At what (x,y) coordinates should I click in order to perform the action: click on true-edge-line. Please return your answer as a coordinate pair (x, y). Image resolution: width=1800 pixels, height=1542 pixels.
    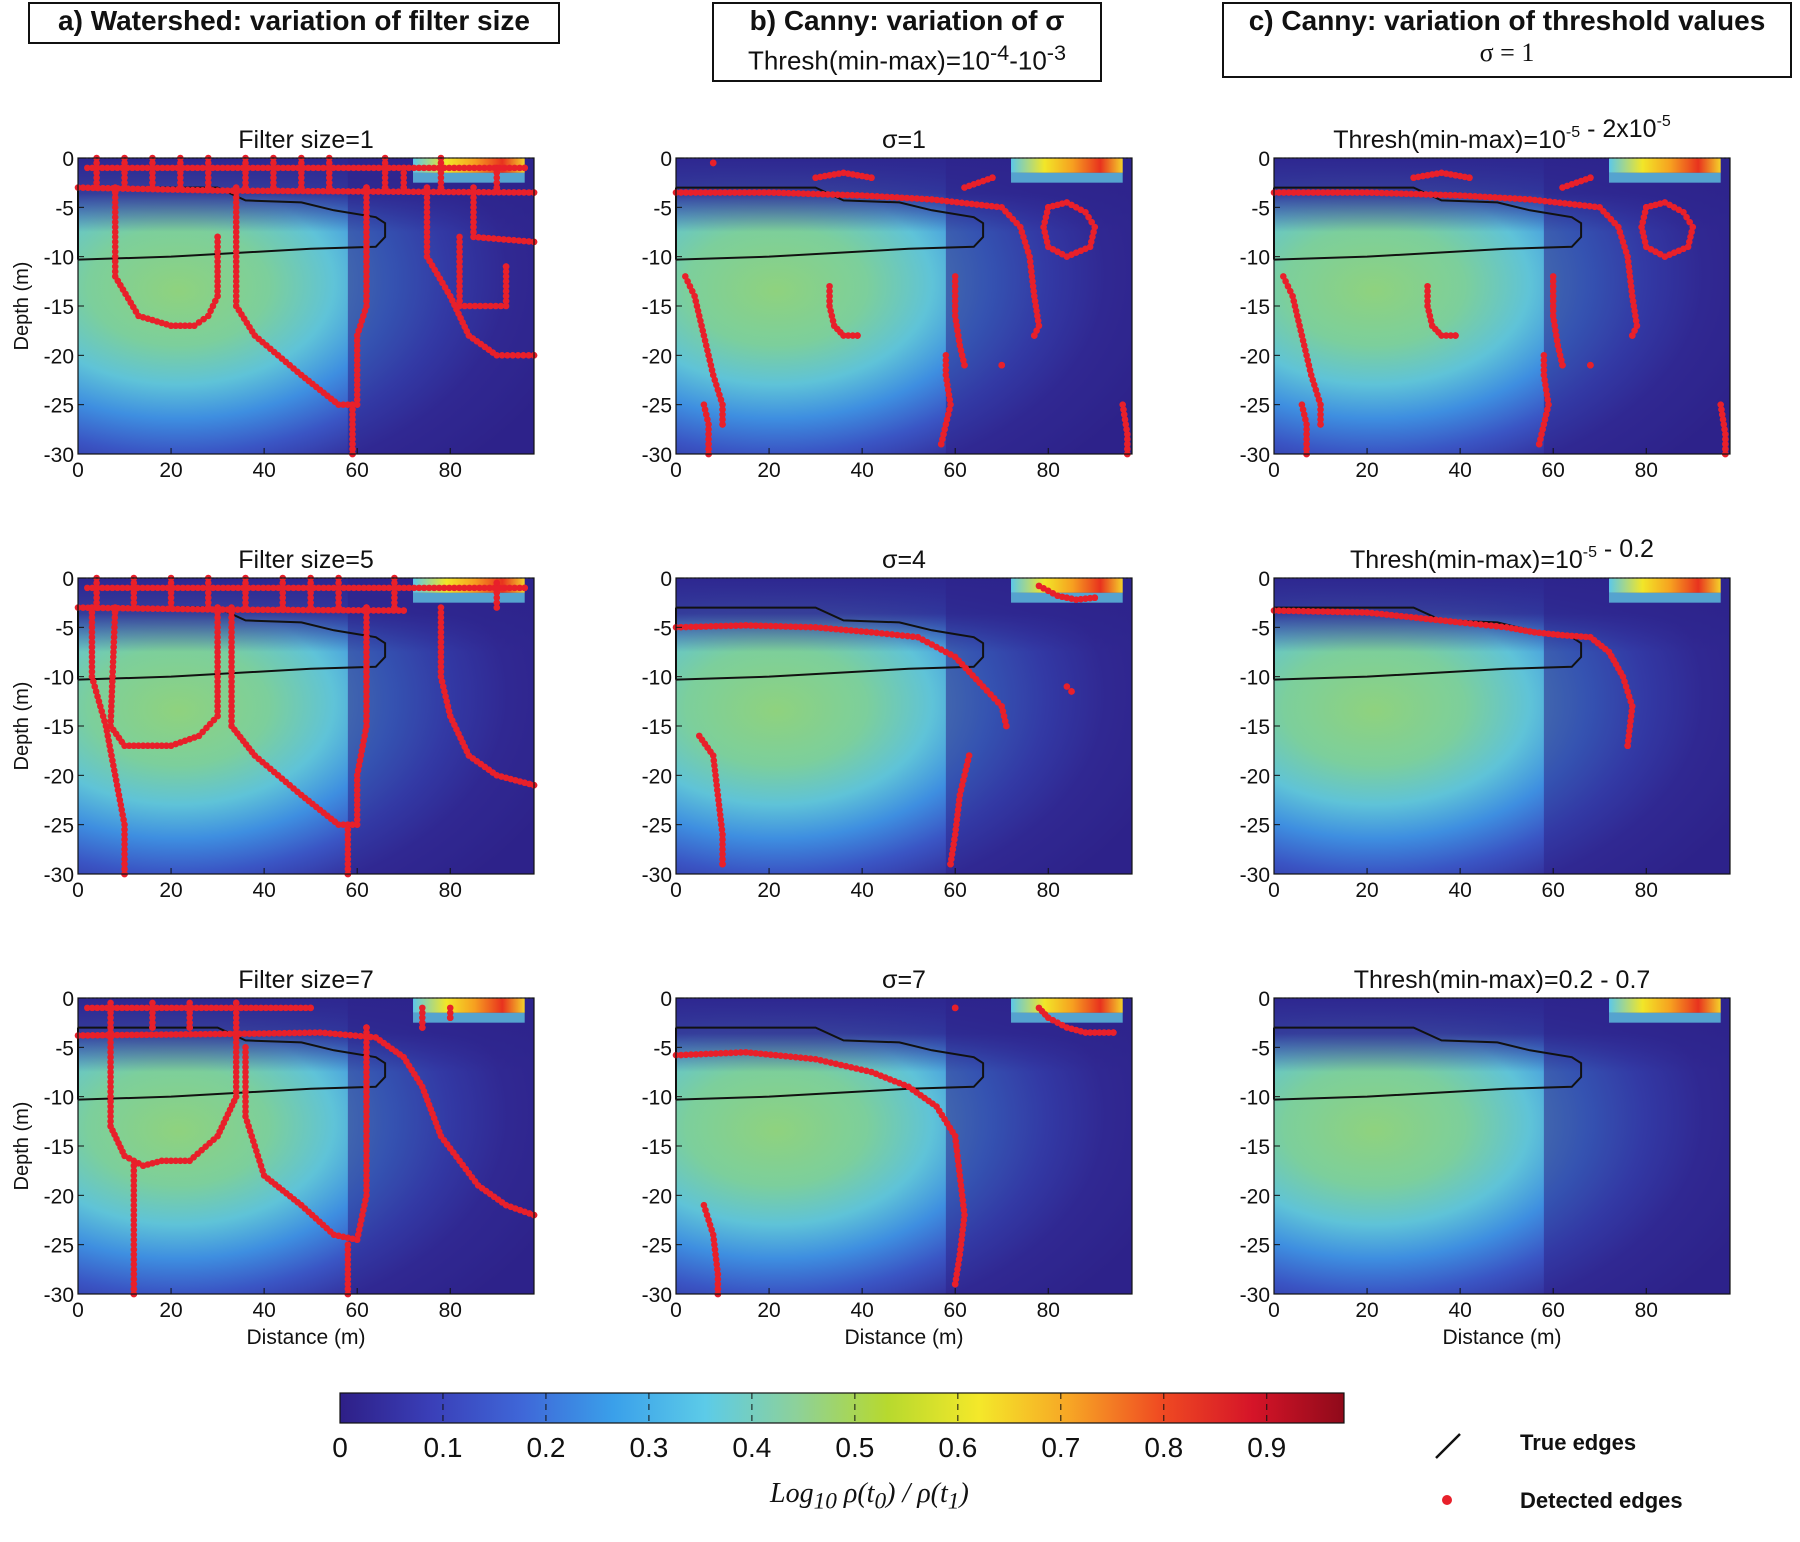
    Looking at the image, I should click on (830, 643).